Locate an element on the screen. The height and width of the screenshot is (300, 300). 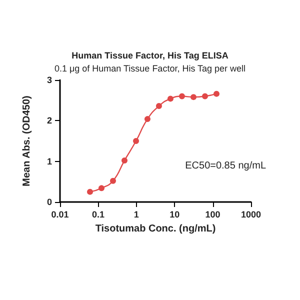
y-tick-label: 1 is located at coordinates (49, 161).